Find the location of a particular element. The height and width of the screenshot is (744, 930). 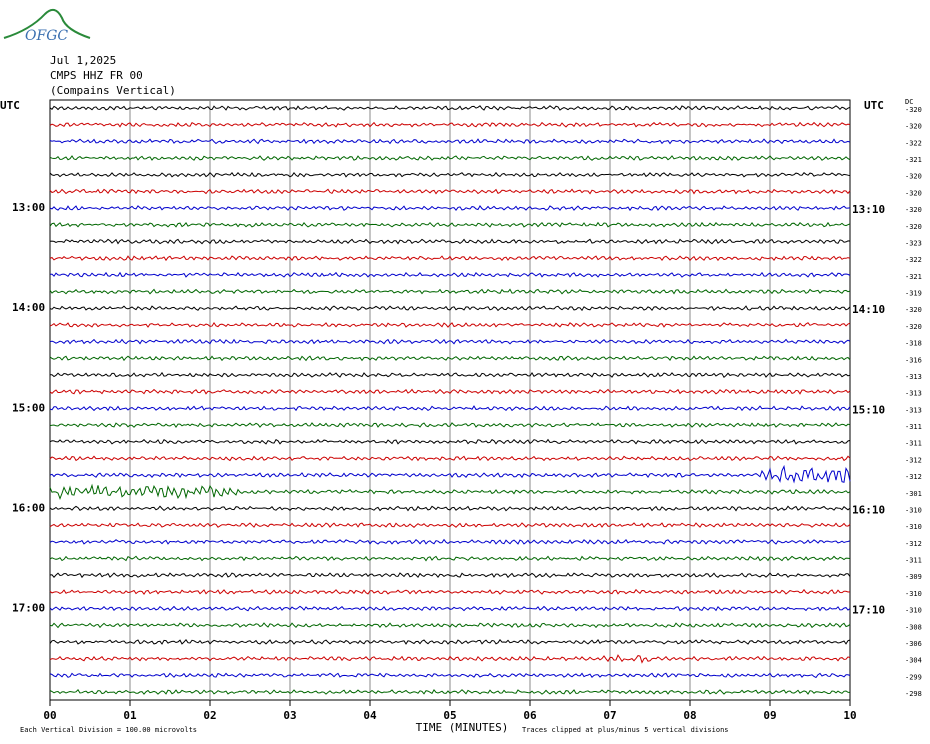

left-axis-title: UTC is located at coordinates (10, 105).